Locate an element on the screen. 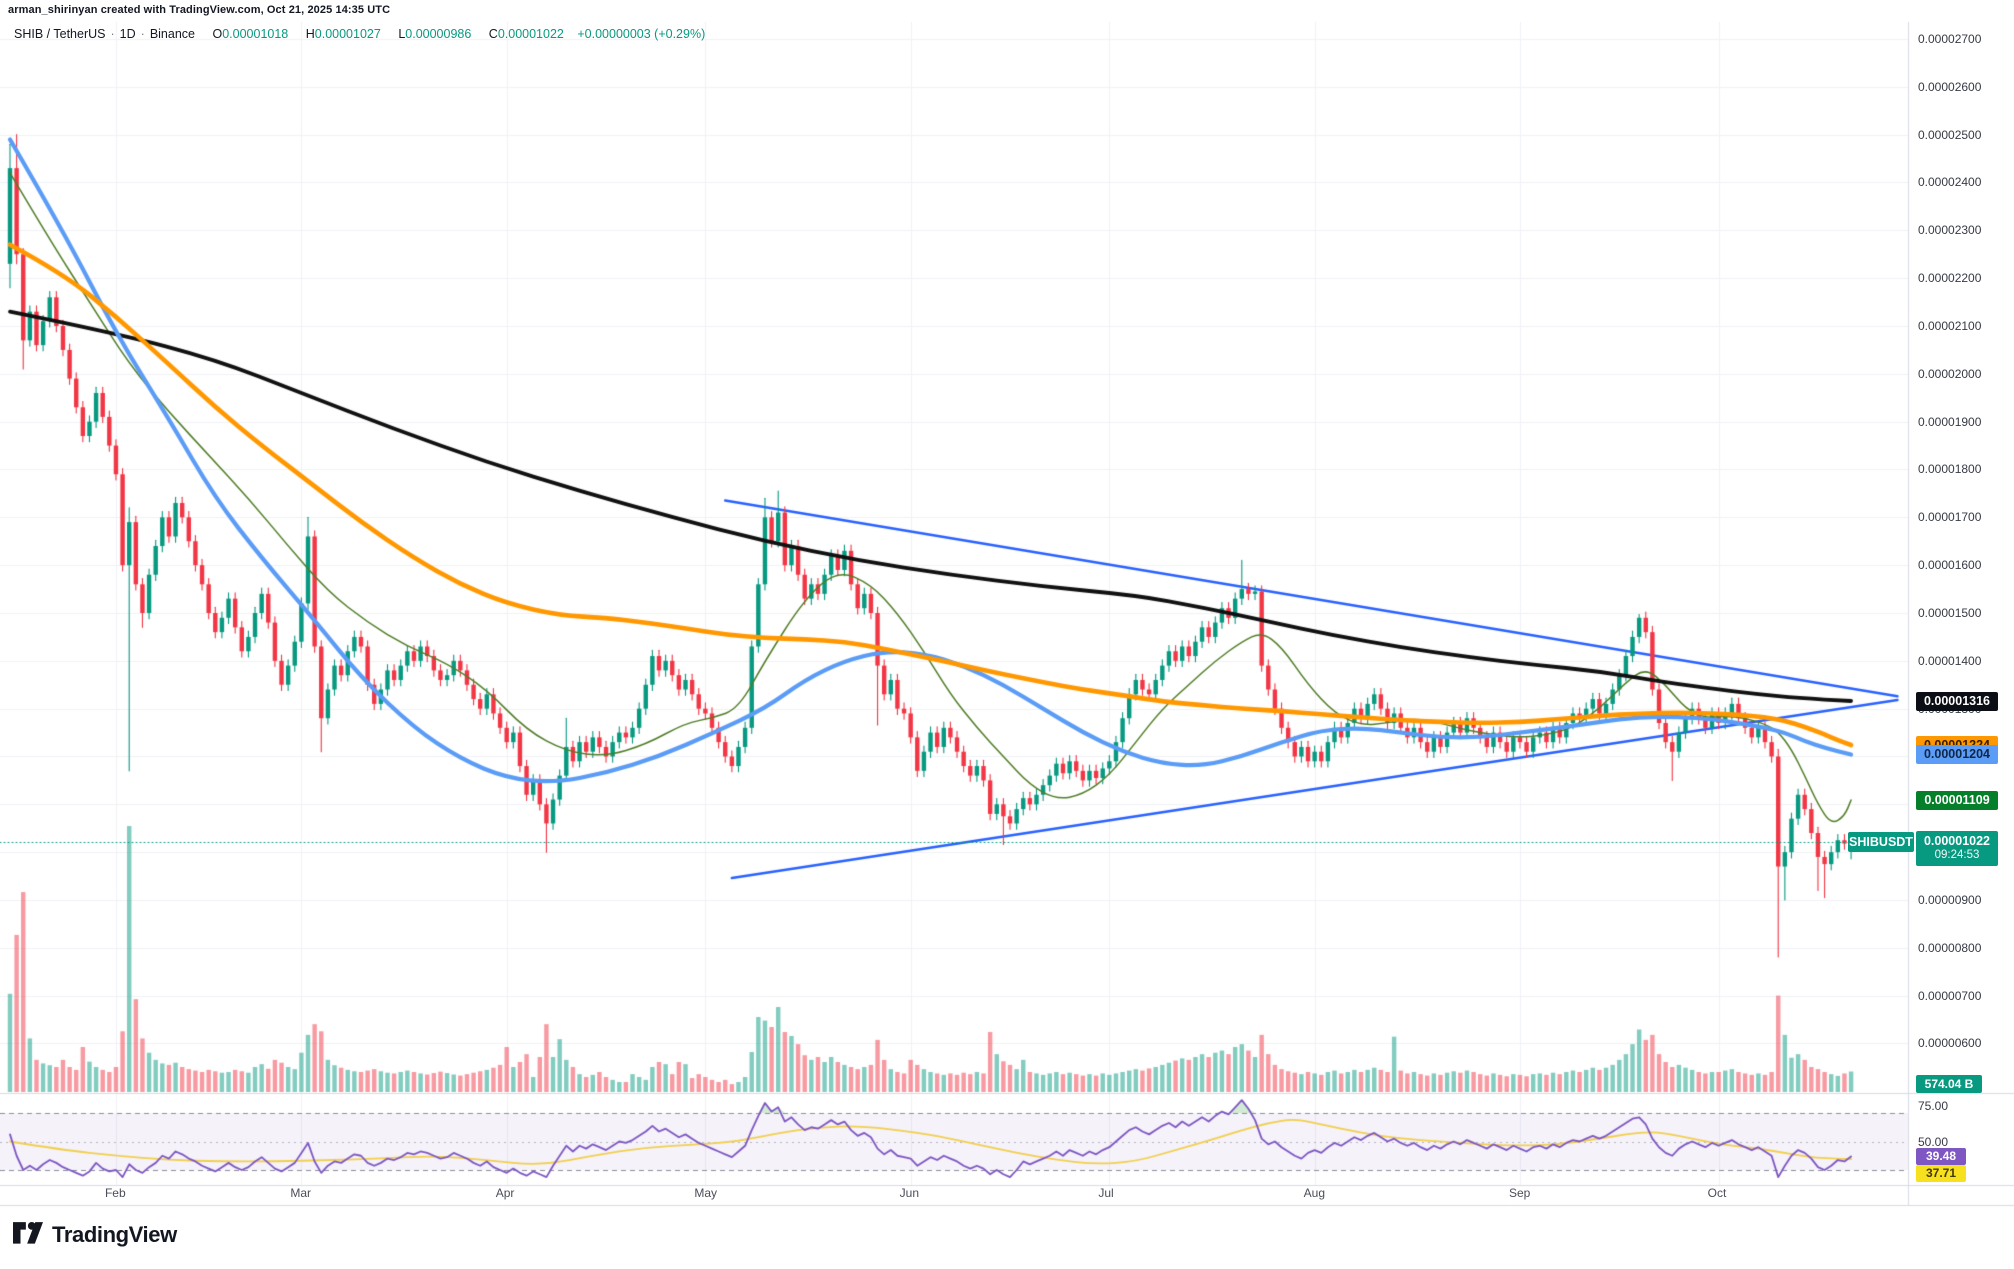  symbol-name: SHIB / TetherUS is located at coordinates (60, 34).